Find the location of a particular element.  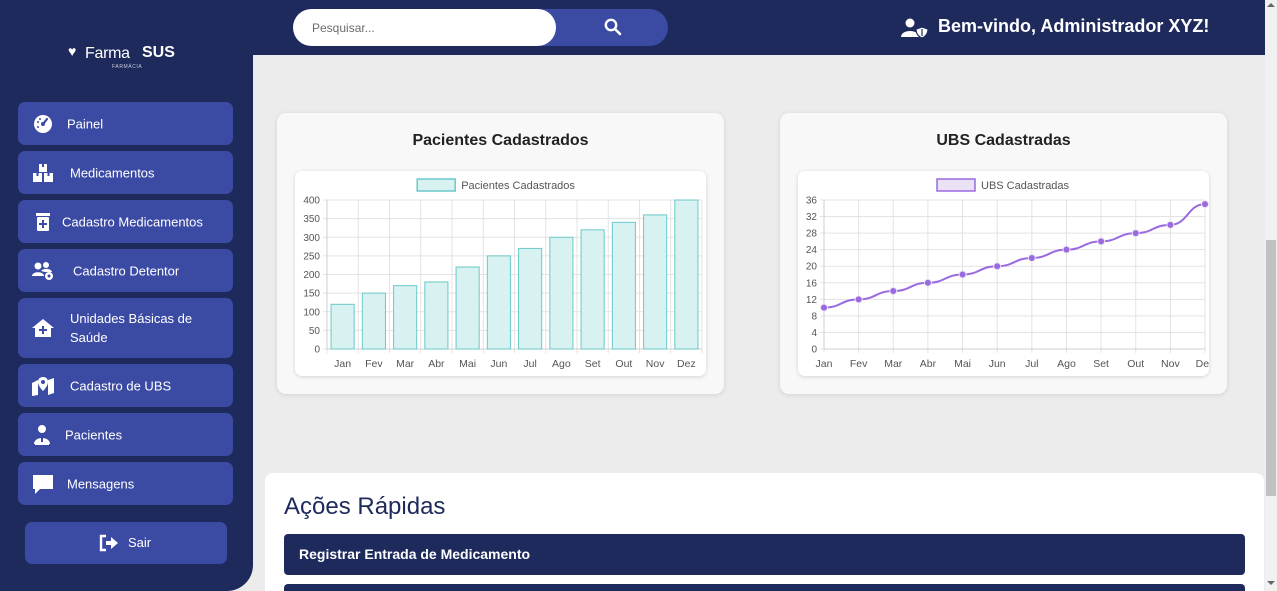

sidebar-item-mensagens: Mensagens is located at coordinates (125, 483).